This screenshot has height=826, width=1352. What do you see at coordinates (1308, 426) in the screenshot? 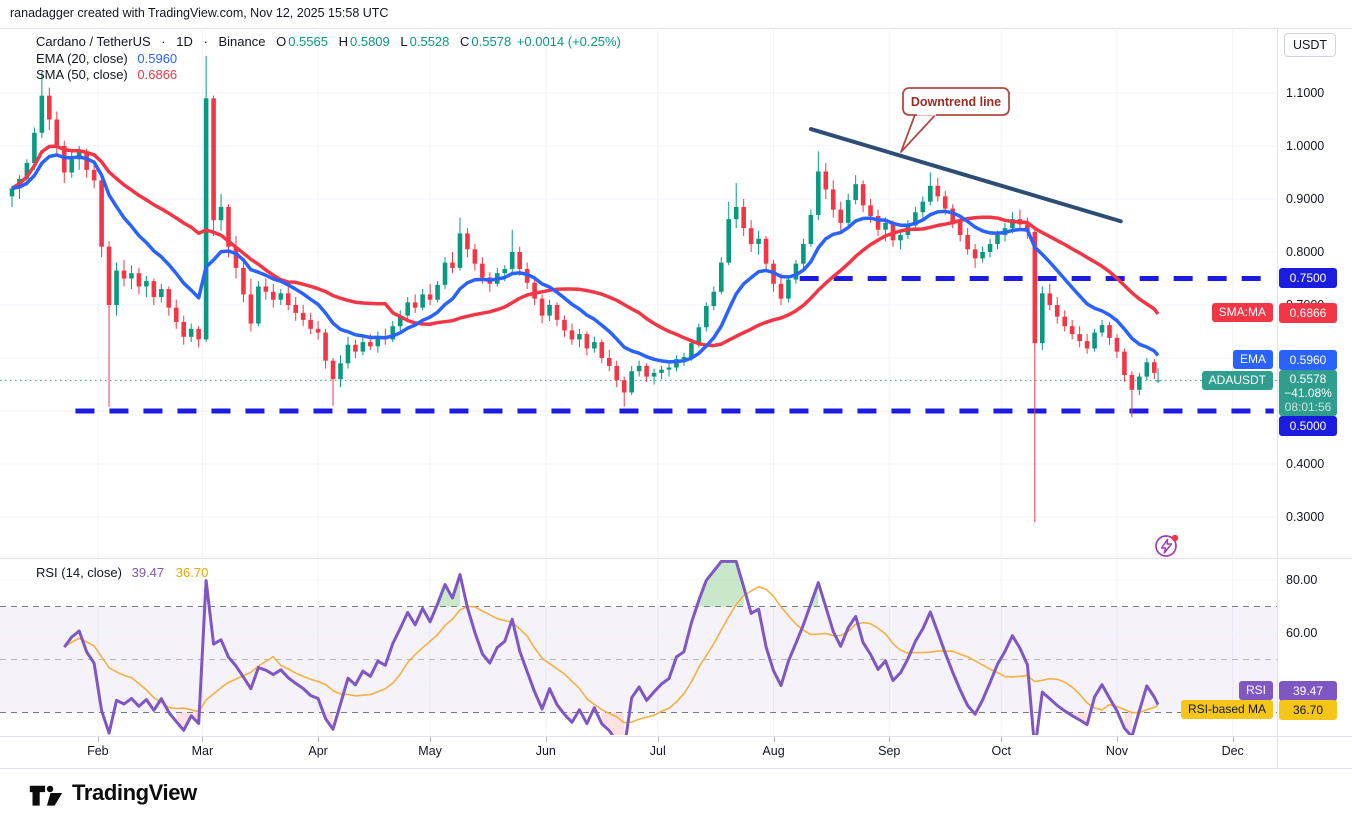
I see `support-price-badge: 0.5000` at bounding box center [1308, 426].